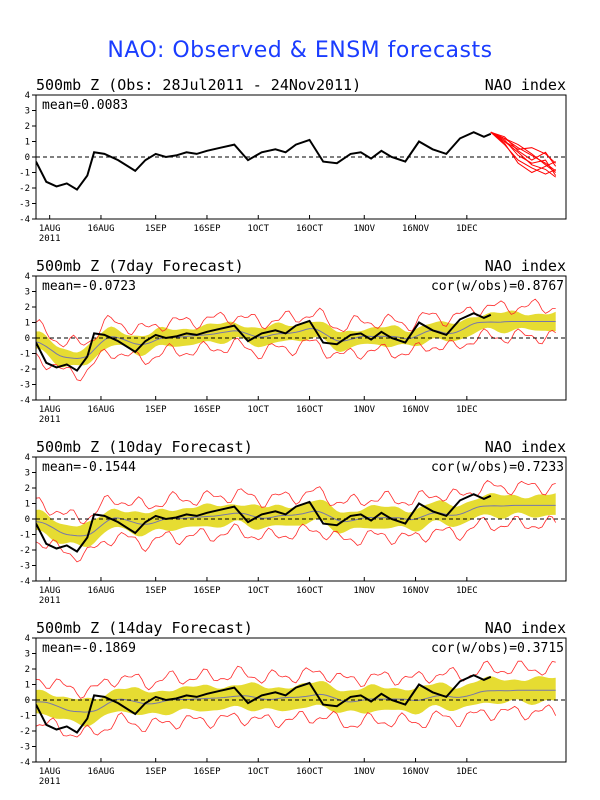 The width and height of the screenshot is (600, 800). What do you see at coordinates (89, 286) in the screenshot?
I see `mean-label: mean=-0.0723` at bounding box center [89, 286].